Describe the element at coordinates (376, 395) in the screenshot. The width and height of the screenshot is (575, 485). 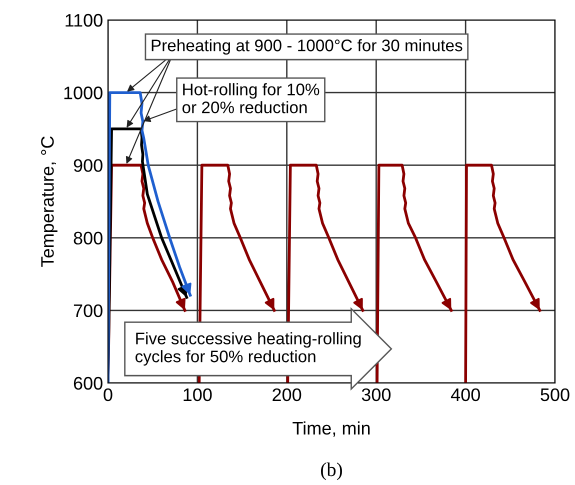
I see `x-tick-label: 300` at that location.